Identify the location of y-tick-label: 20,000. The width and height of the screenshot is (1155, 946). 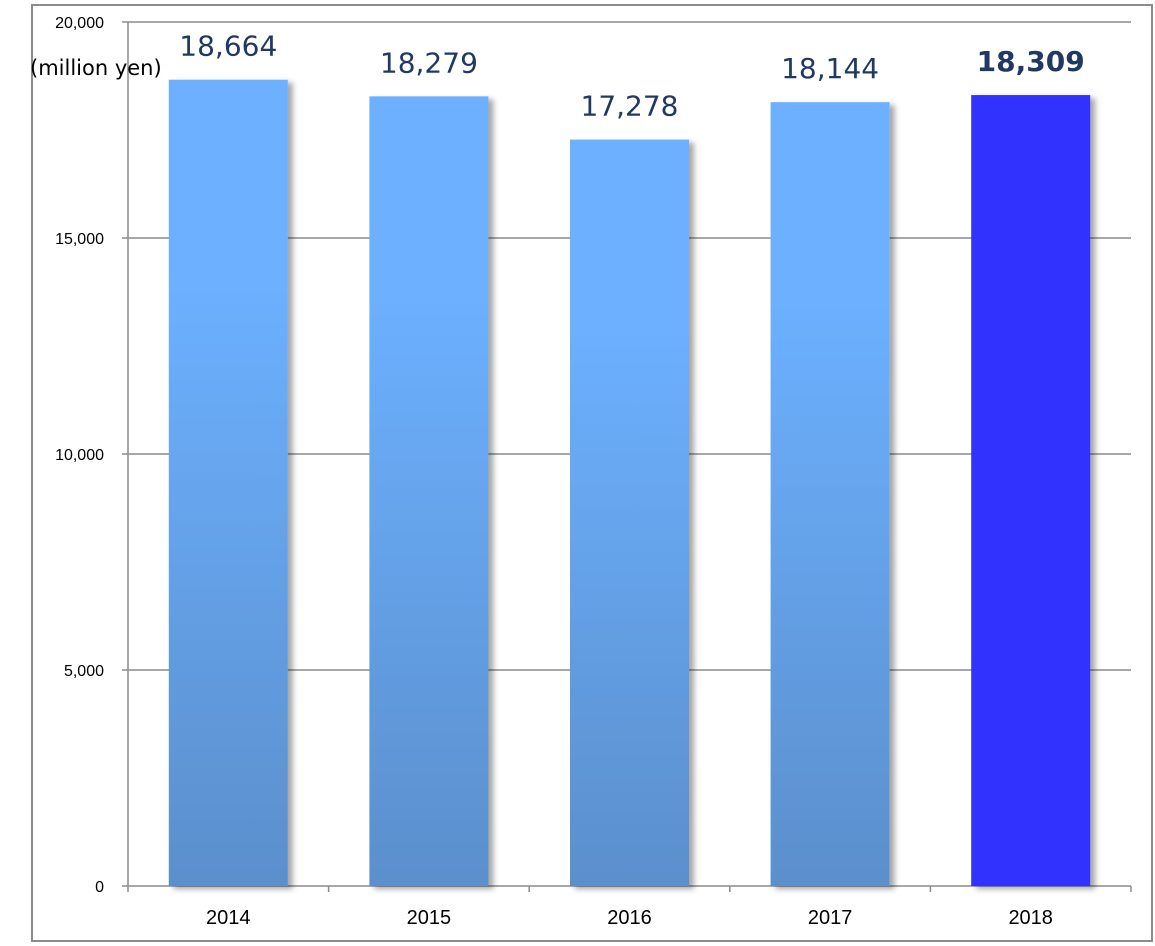
(79, 23).